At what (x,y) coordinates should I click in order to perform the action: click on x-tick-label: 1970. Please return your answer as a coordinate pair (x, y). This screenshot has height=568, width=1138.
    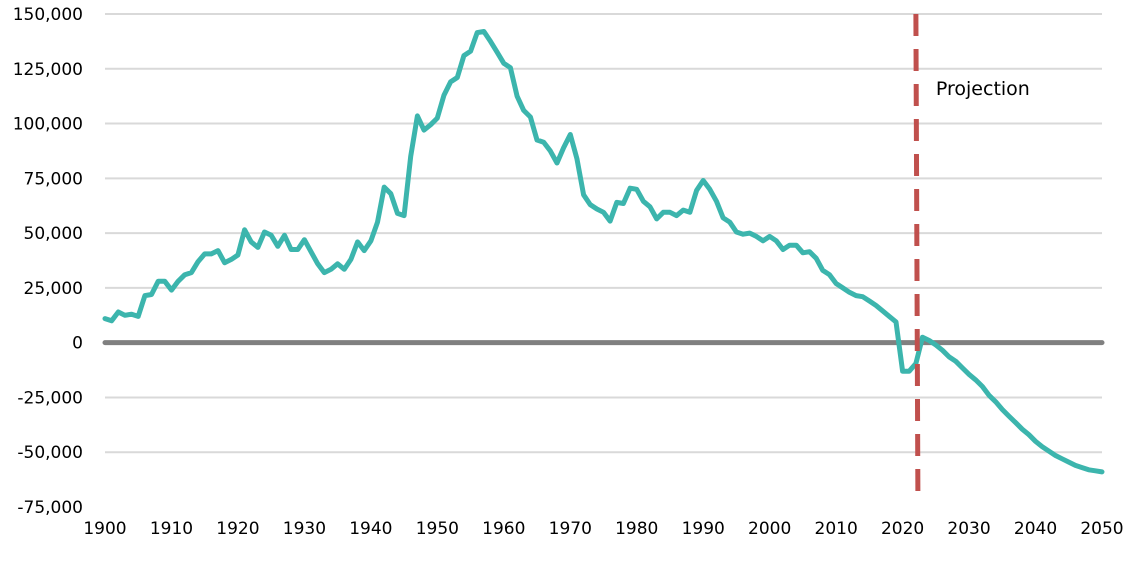
    Looking at the image, I should click on (570, 529).